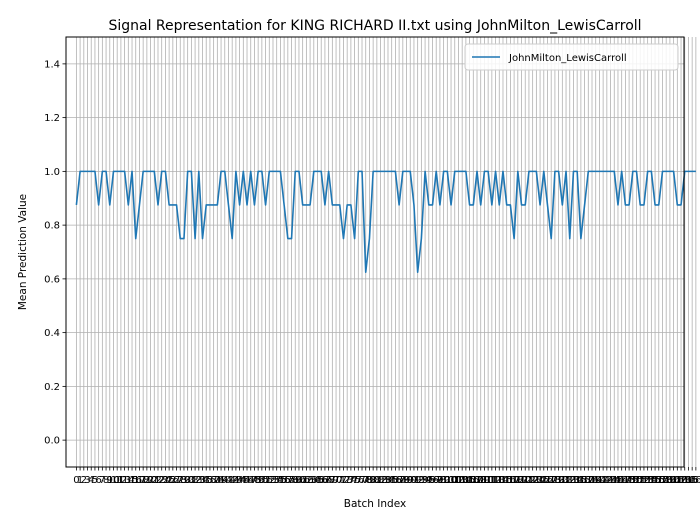 The width and height of the screenshot is (700, 525). Describe the element at coordinates (202, 480) in the screenshot. I see `x-tick-label: 34` at that location.